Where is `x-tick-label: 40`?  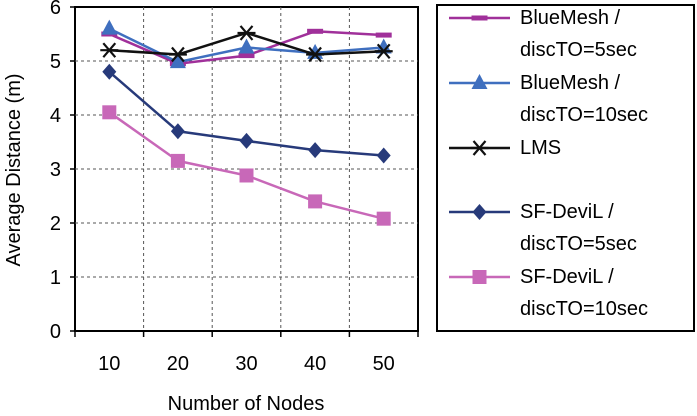 x-tick-label: 40 is located at coordinates (315, 364).